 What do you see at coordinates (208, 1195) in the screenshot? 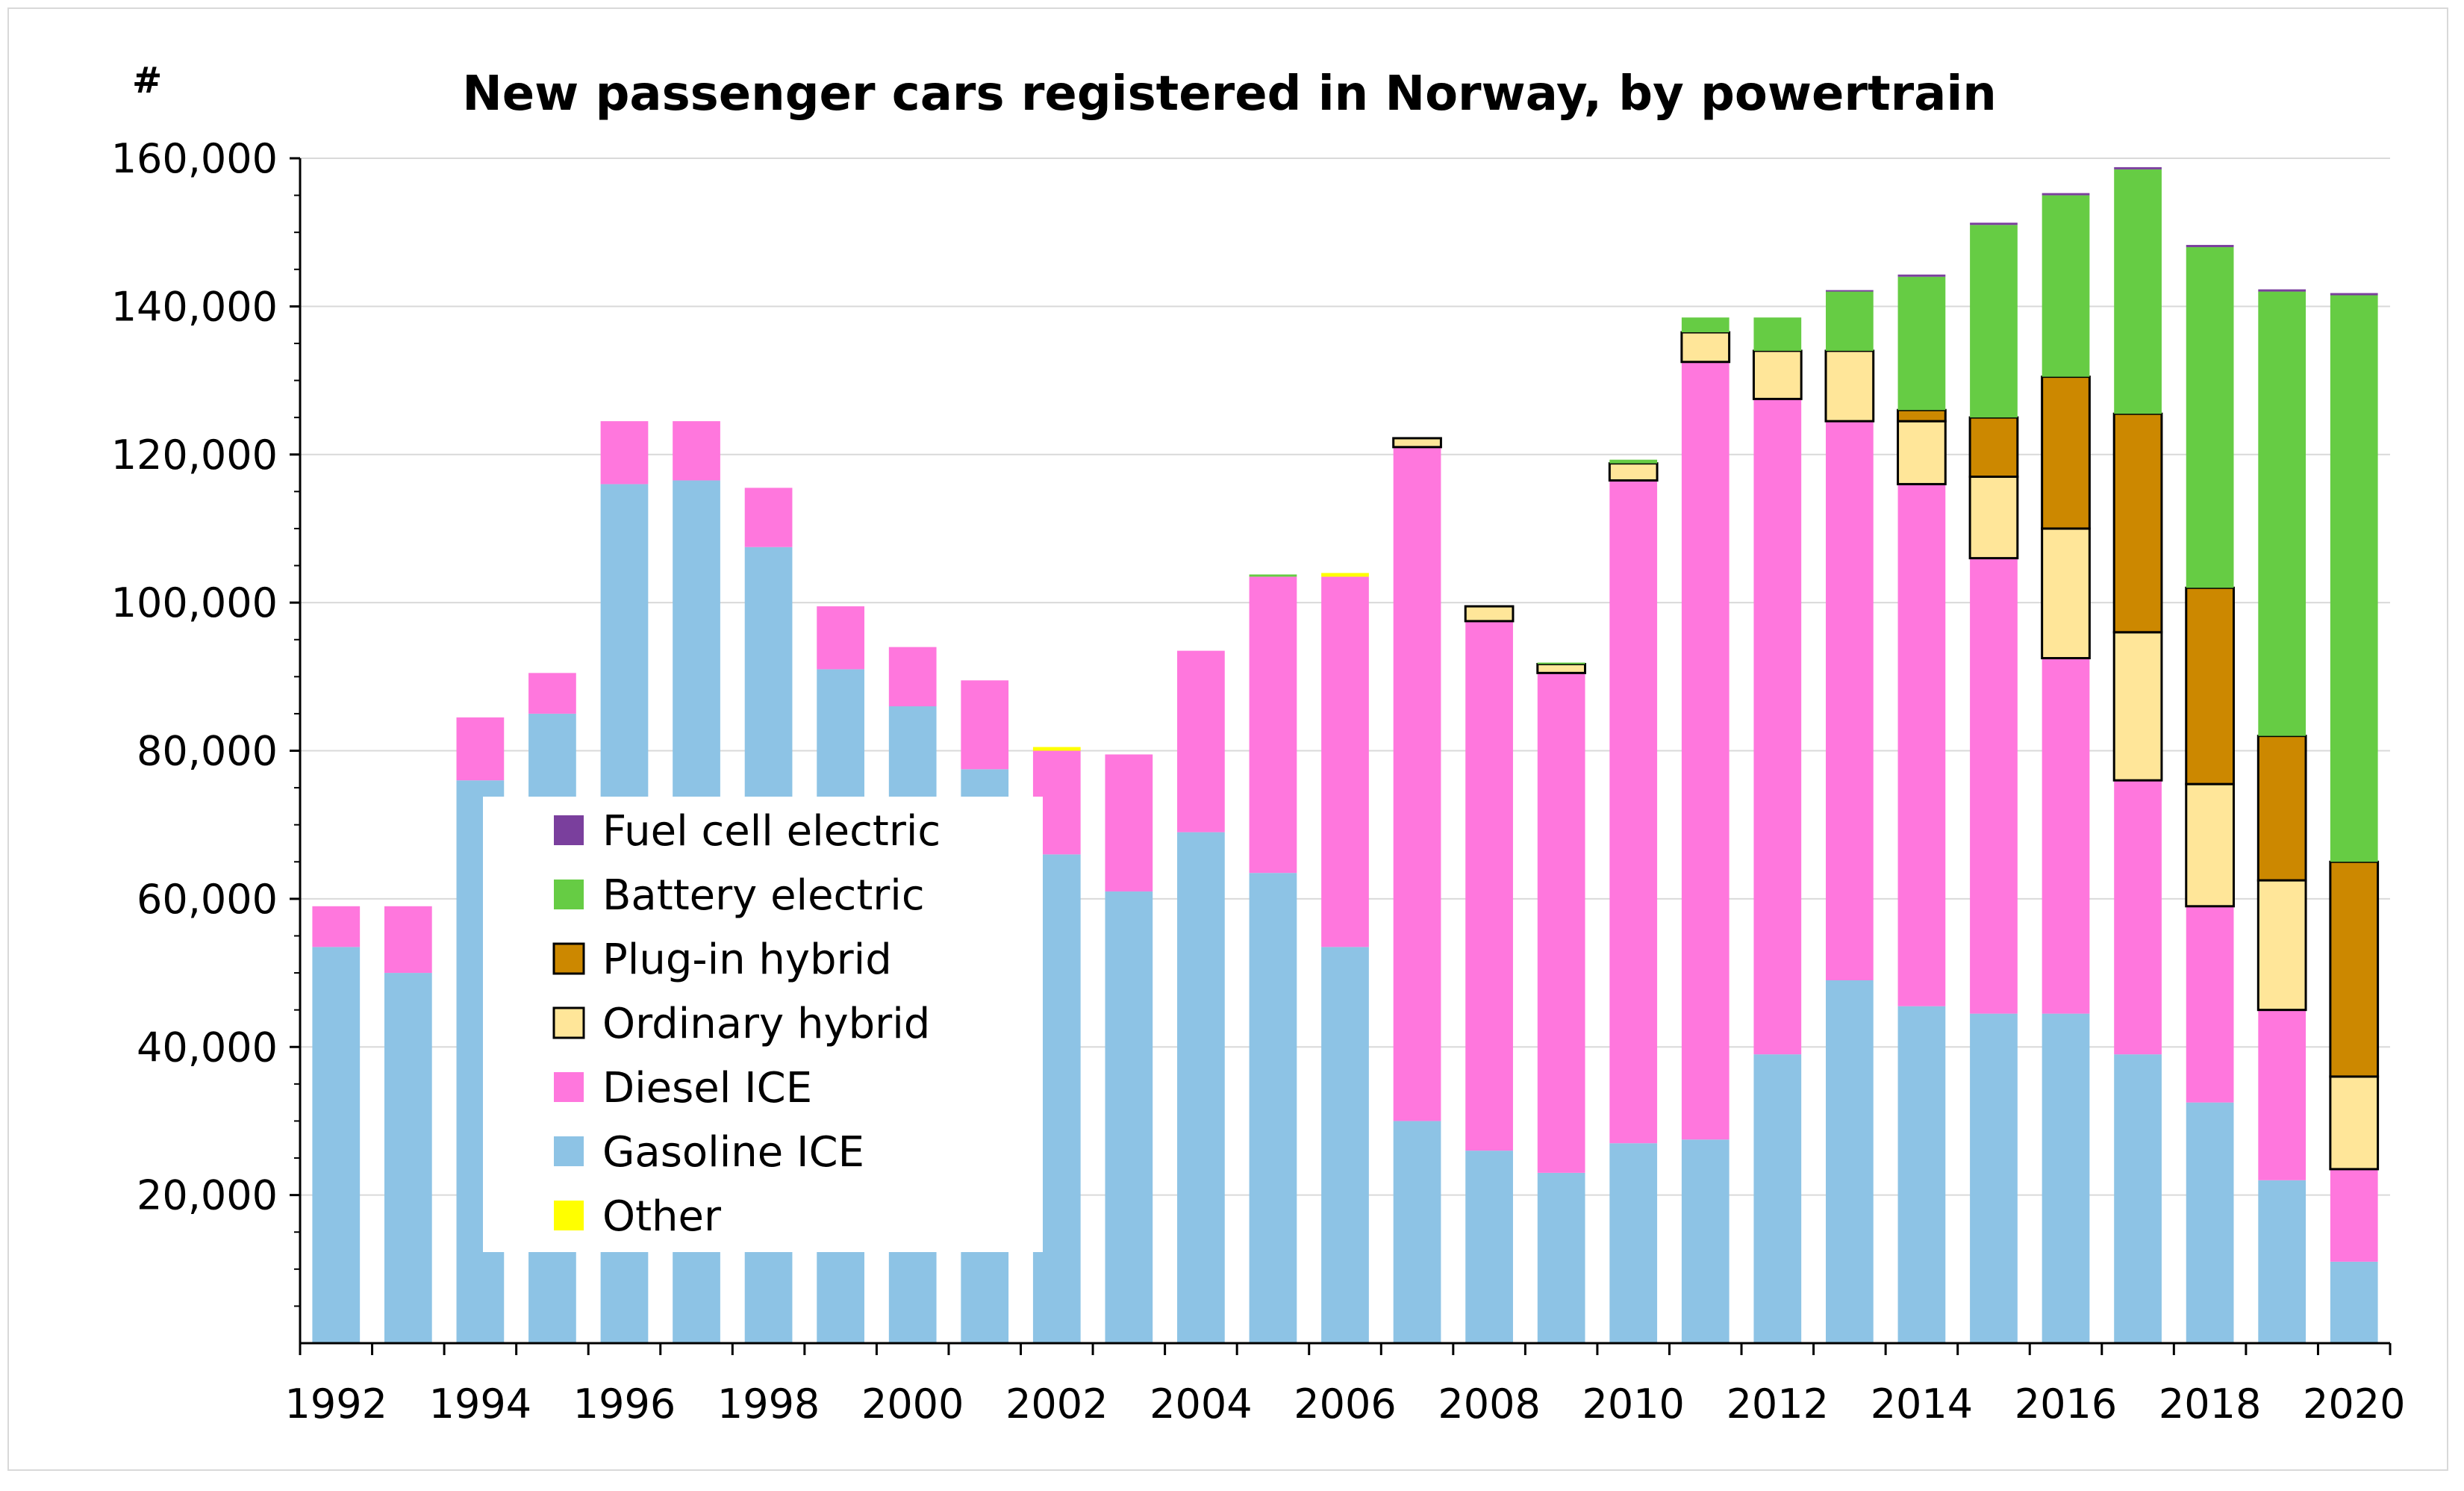
I see `y-tick-label: 20,000` at bounding box center [208, 1195].